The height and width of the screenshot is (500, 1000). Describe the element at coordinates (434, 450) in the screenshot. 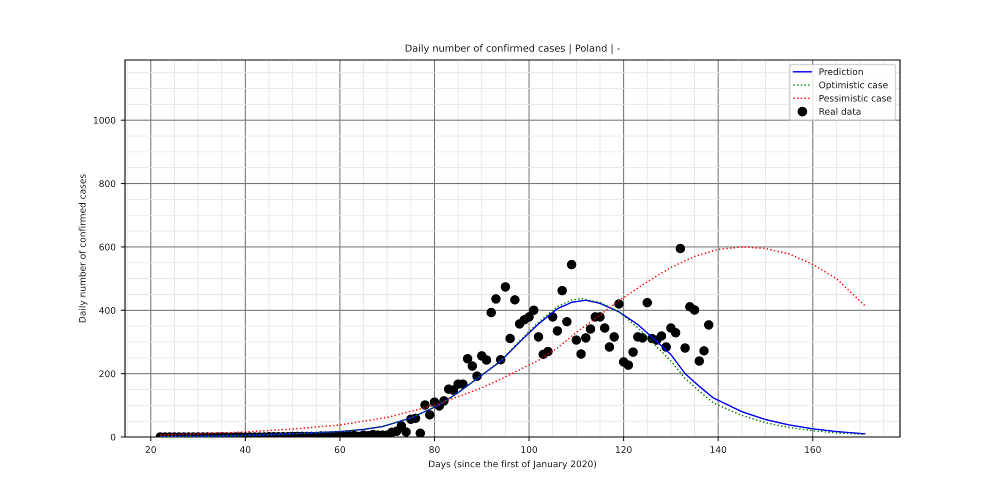

I see `x-tick-label: 80` at that location.